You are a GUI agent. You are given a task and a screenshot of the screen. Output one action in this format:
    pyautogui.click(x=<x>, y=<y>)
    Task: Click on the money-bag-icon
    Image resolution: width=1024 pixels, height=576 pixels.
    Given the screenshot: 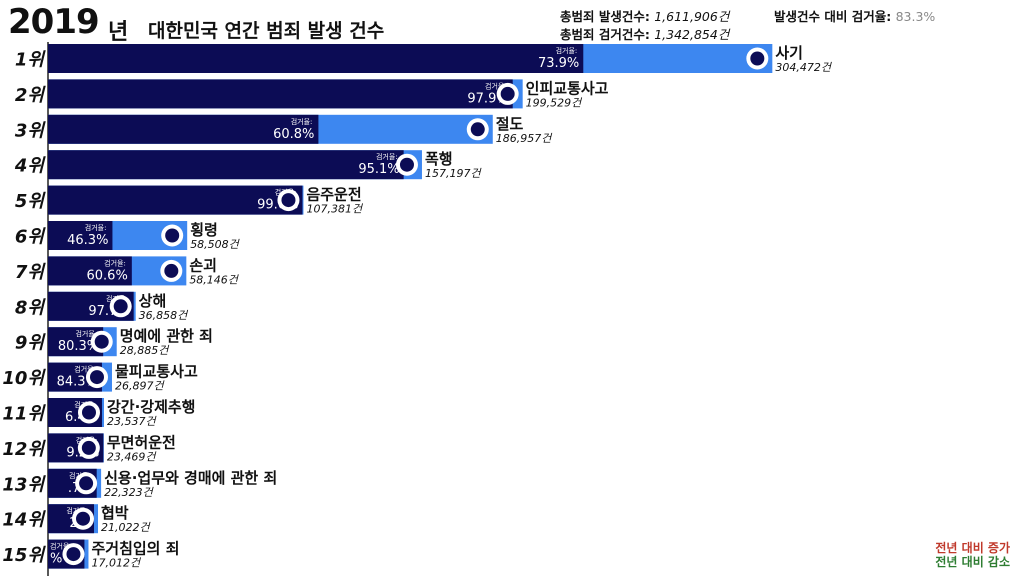 What is the action you would take?
    pyautogui.click(x=172, y=235)
    